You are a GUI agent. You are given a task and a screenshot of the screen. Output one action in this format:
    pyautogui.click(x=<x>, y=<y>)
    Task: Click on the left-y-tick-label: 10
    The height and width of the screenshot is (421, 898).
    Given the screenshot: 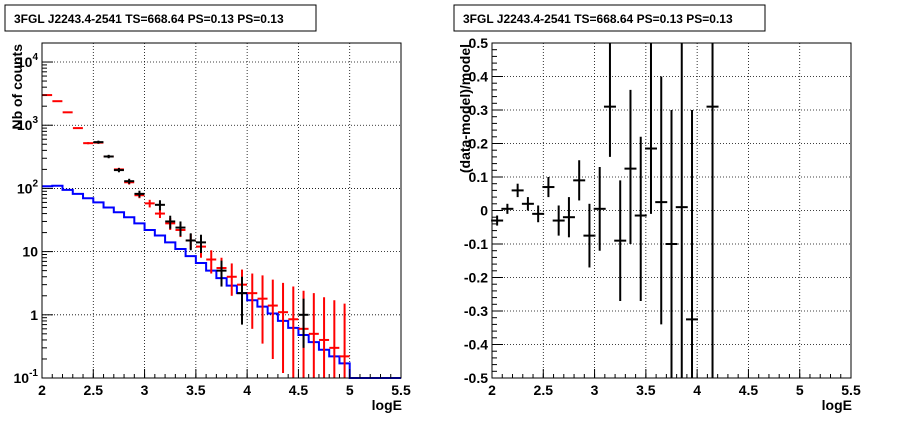 What is the action you would take?
    pyautogui.click(x=30, y=252)
    